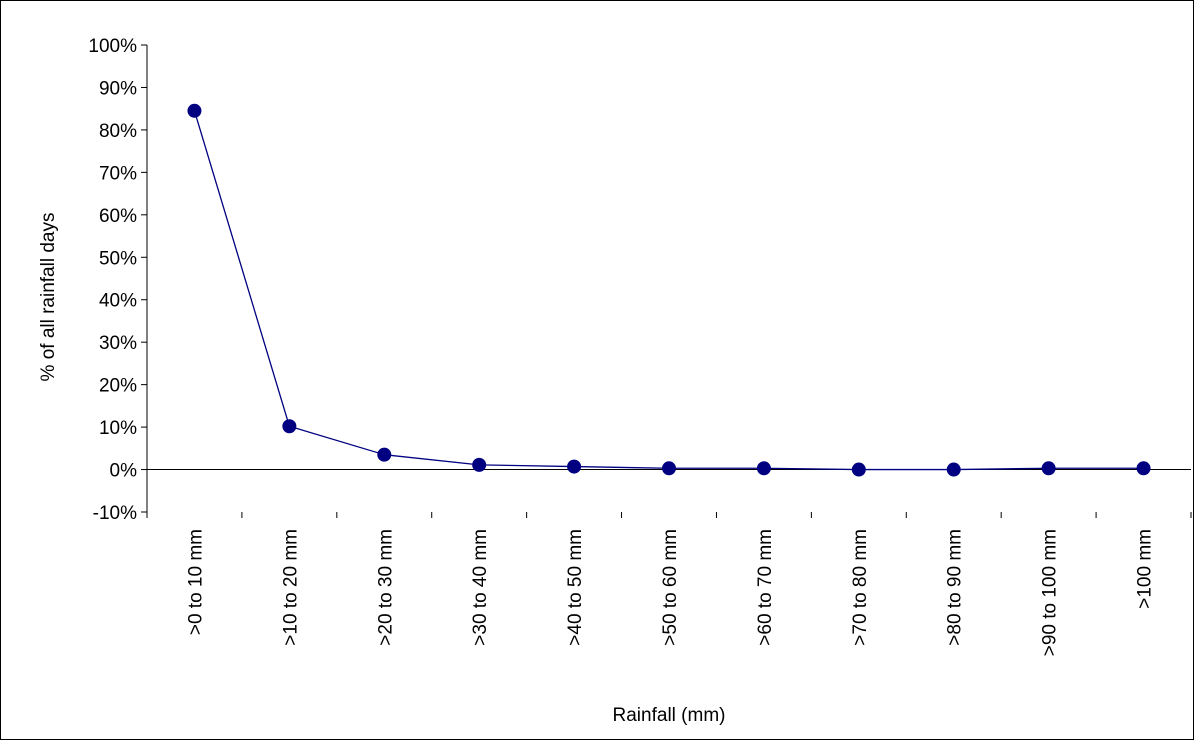 The height and width of the screenshot is (740, 1194). I want to click on x-tick-label: >0 to 10 mm, so click(195, 582).